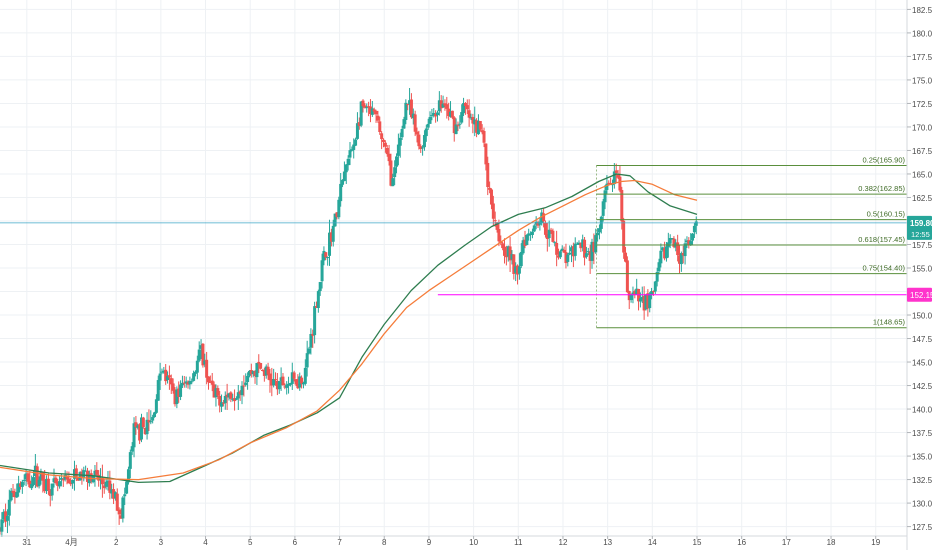 This screenshot has width=932, height=550. I want to click on time-tick-label: 2, so click(116, 542).